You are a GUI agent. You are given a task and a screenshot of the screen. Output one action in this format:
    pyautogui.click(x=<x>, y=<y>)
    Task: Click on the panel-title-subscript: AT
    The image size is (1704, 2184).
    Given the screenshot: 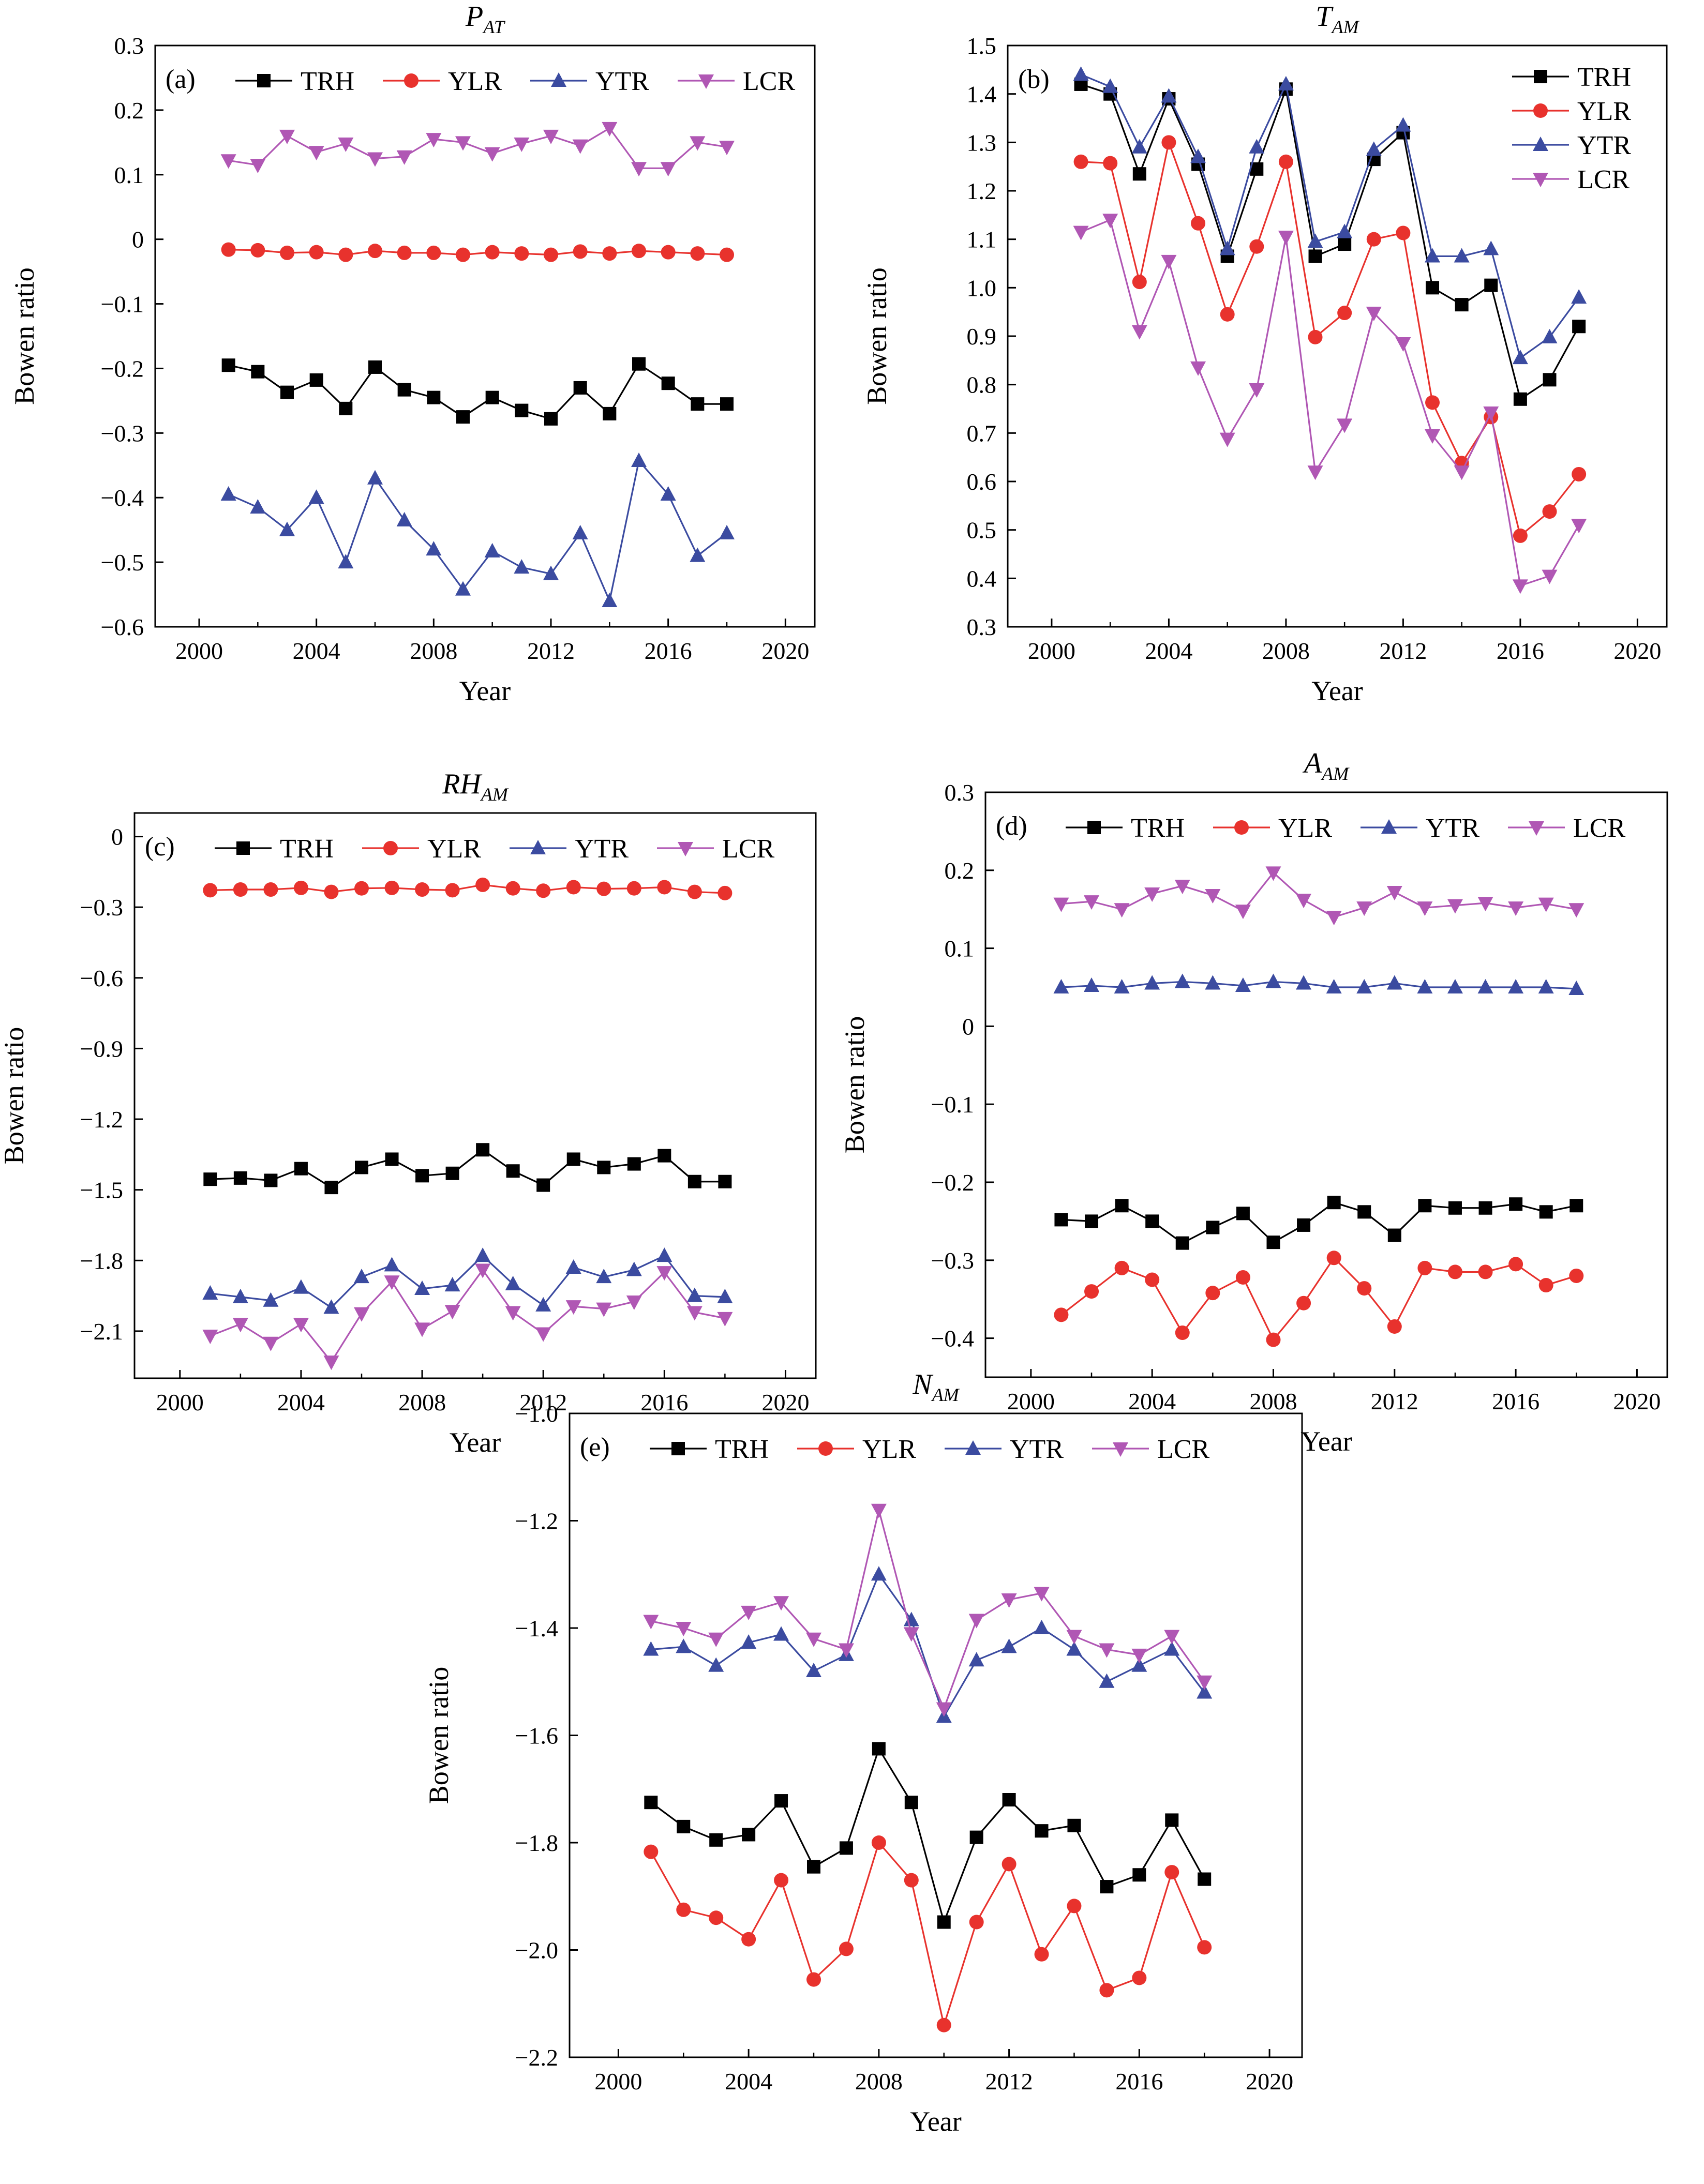 What is the action you would take?
    pyautogui.click(x=494, y=27)
    